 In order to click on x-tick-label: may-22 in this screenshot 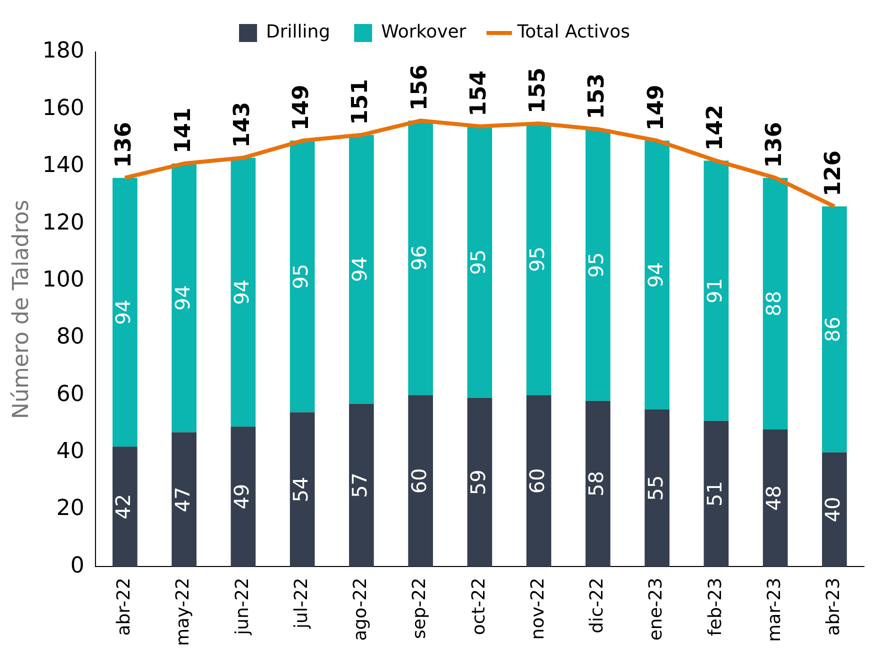, I will do `click(183, 612)`.